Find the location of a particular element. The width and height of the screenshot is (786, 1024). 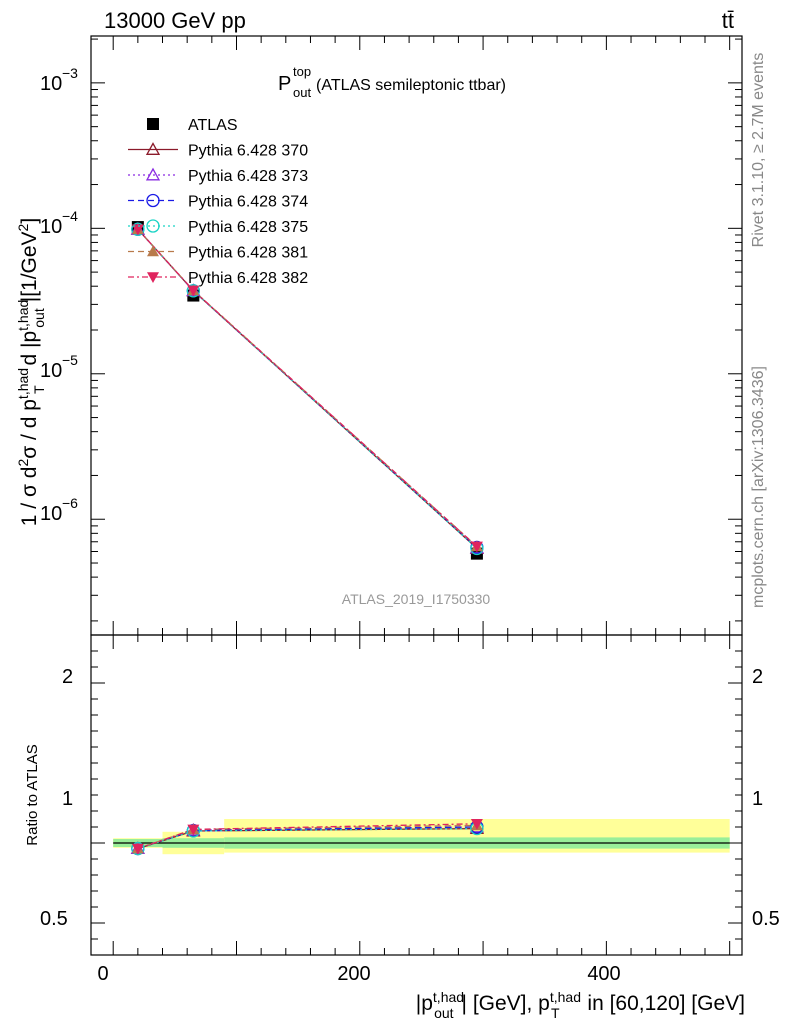

main-y-tick-label-1e-6: 10 −6 is located at coordinates (59, 510).